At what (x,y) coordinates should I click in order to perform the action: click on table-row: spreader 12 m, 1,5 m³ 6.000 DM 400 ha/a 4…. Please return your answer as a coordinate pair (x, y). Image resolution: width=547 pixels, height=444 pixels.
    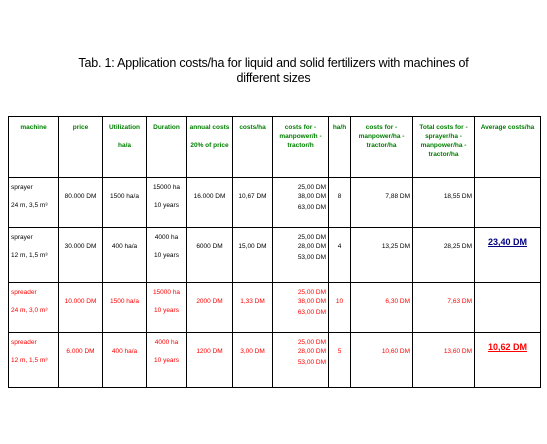
    Looking at the image, I should click on (274, 360).